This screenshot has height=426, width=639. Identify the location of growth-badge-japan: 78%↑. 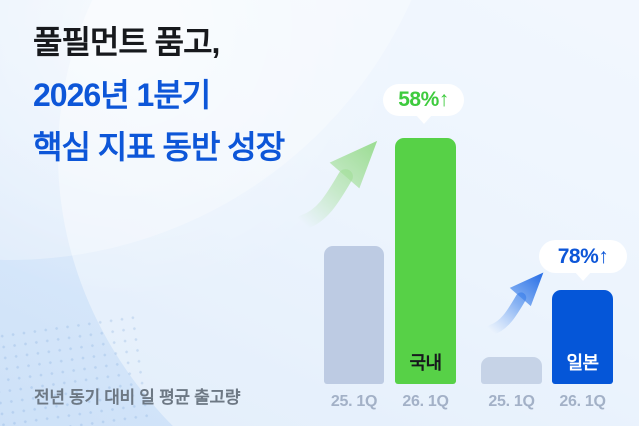
(583, 256).